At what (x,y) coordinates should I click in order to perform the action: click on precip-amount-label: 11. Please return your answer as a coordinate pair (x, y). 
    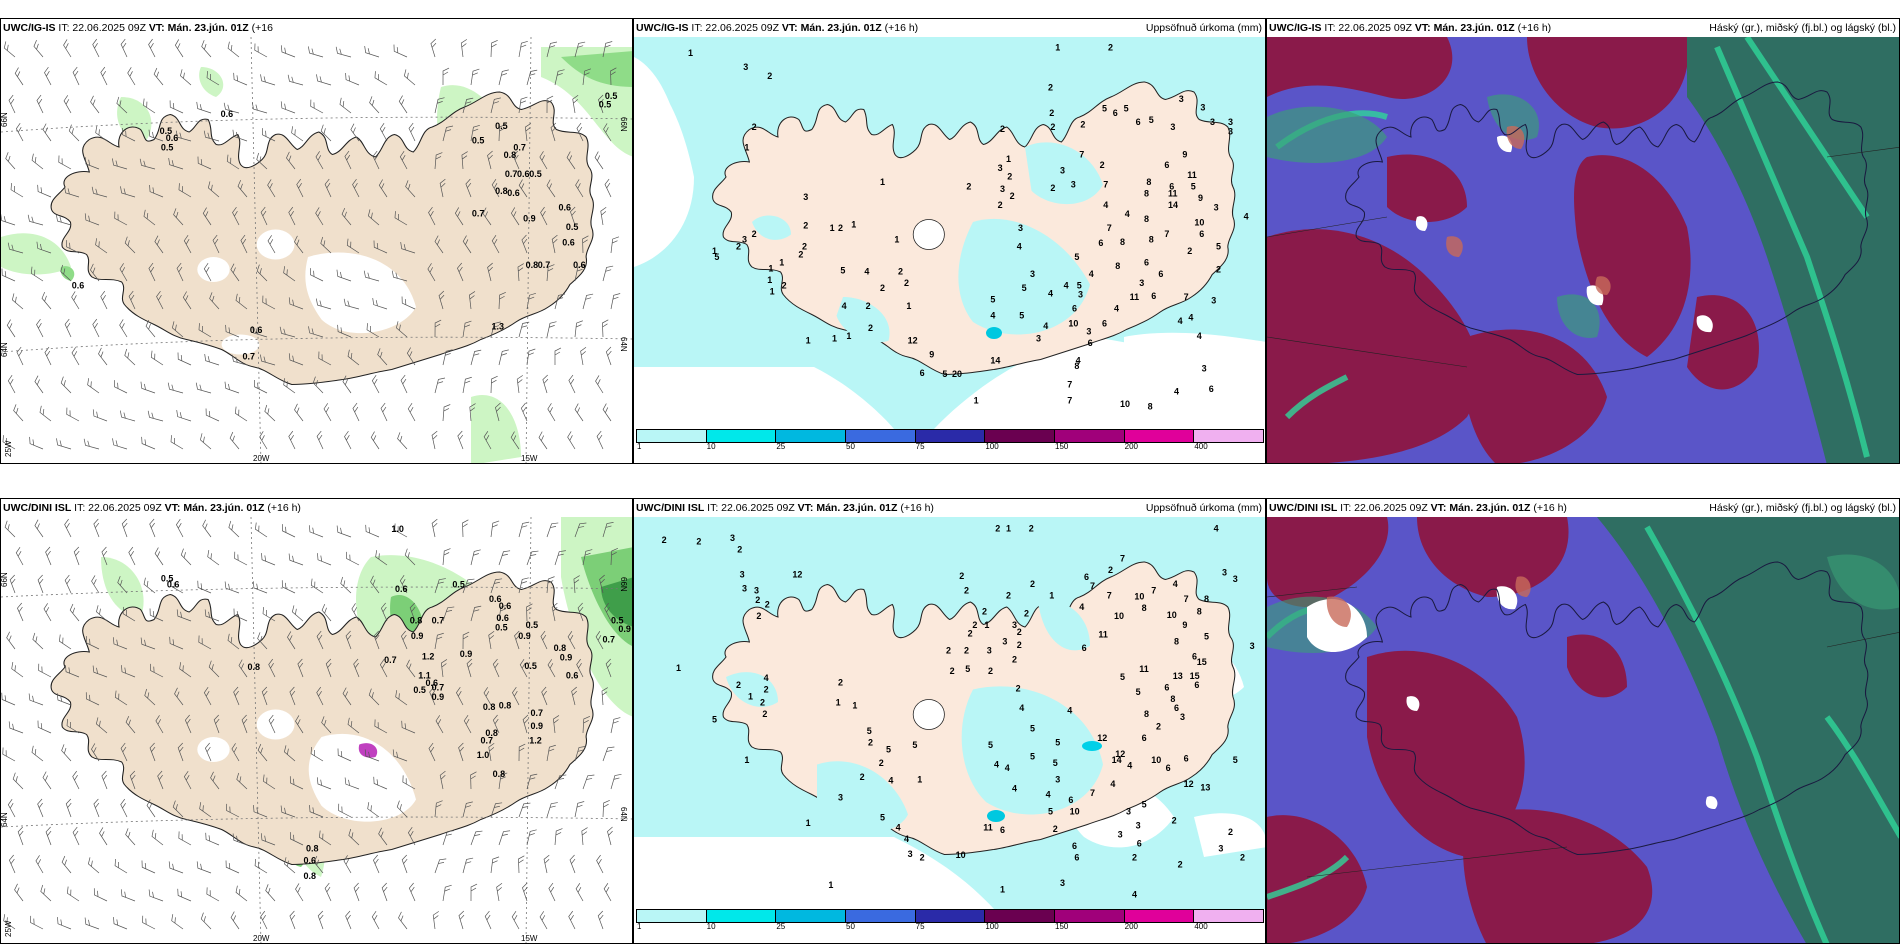
    Looking at the image, I should click on (1144, 669).